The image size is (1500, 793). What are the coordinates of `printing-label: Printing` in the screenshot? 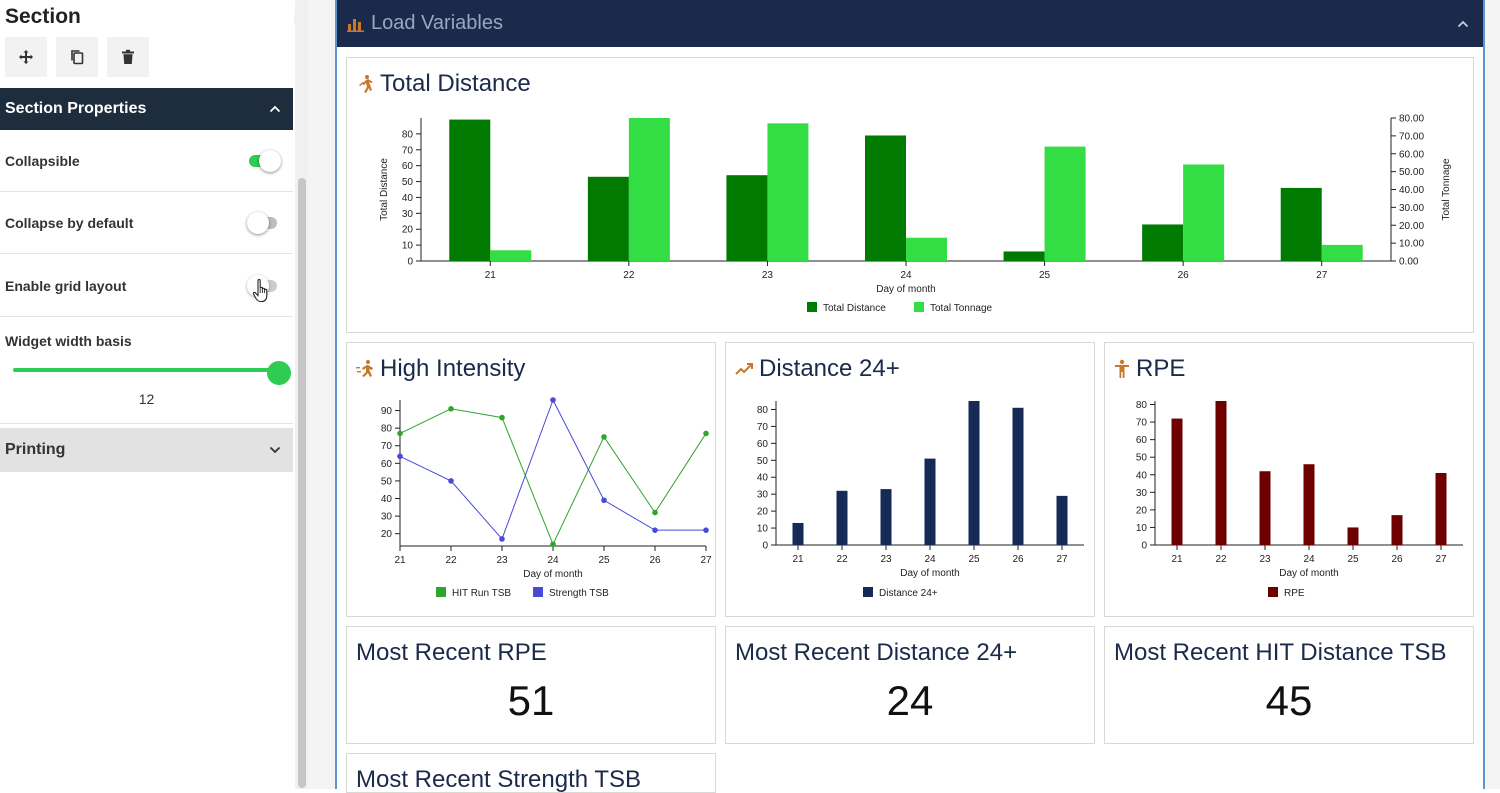 It's located at (35, 449).